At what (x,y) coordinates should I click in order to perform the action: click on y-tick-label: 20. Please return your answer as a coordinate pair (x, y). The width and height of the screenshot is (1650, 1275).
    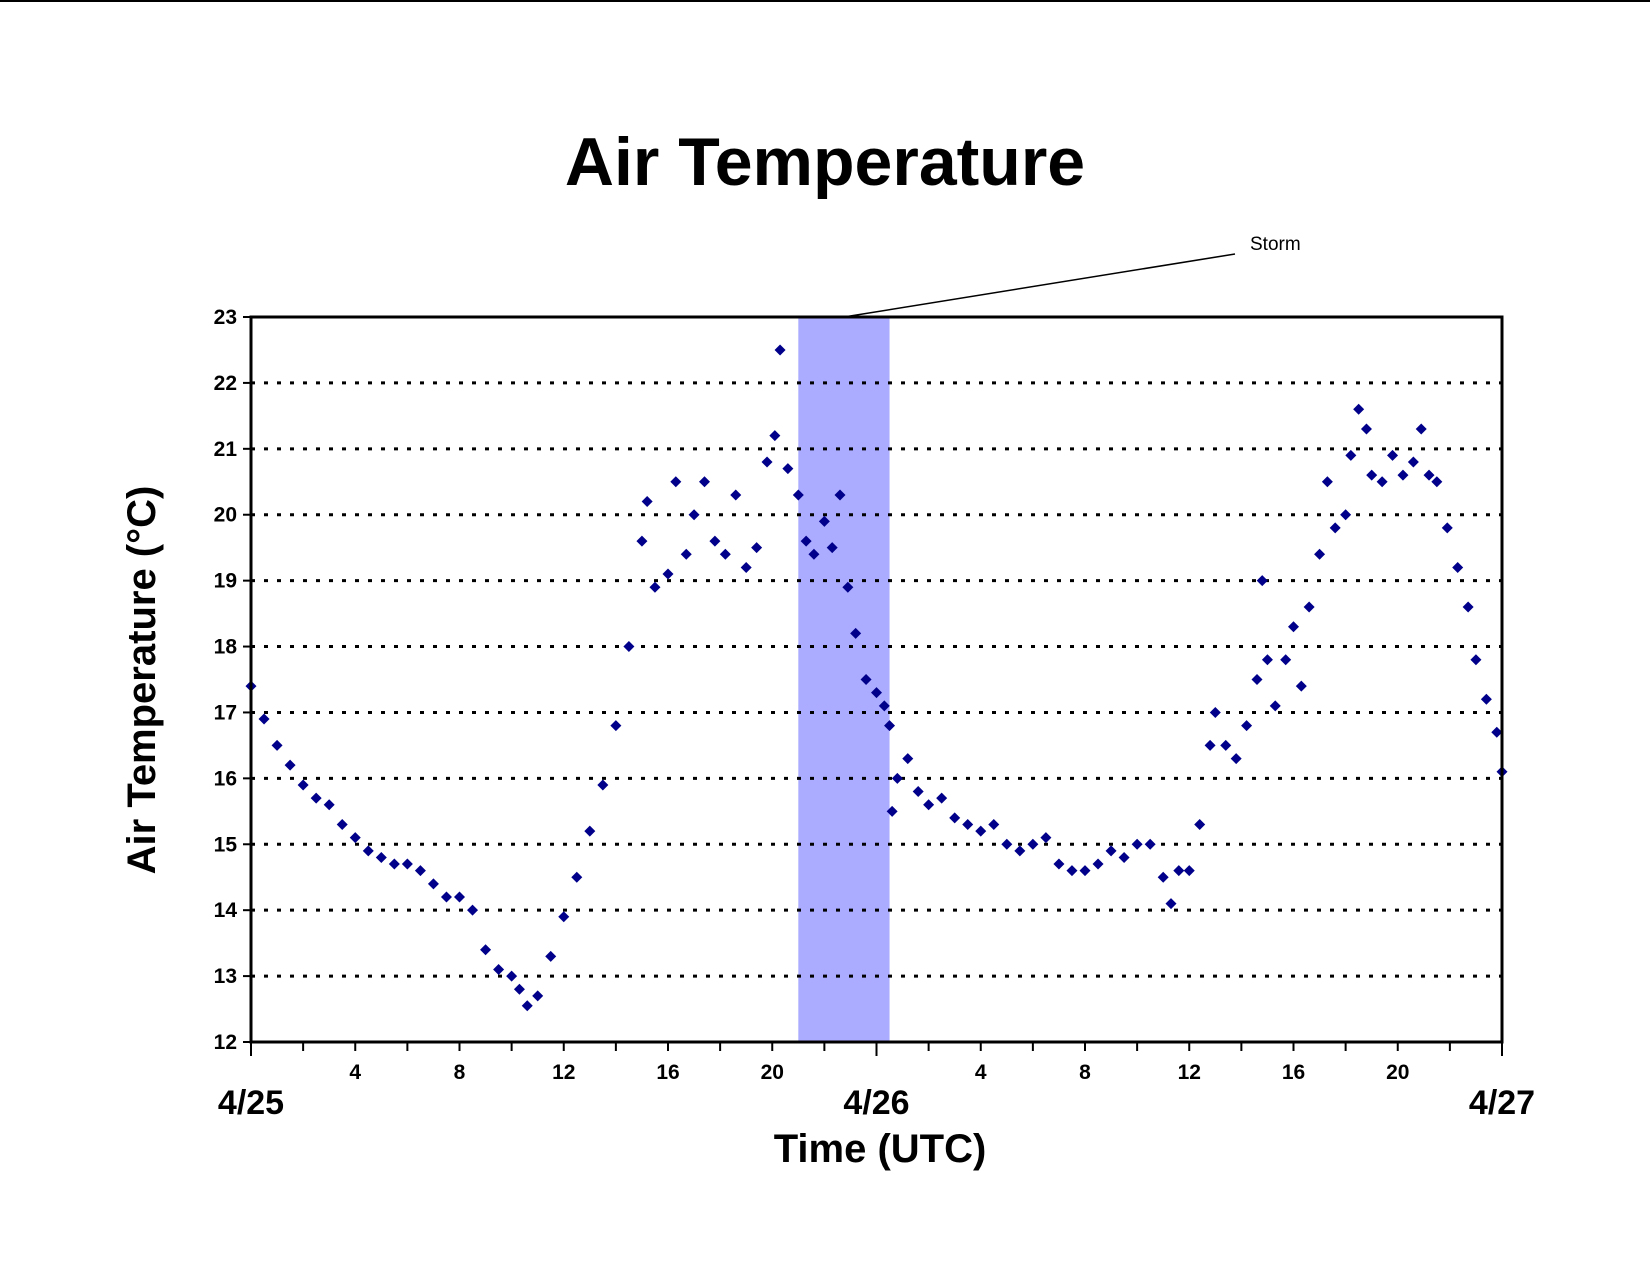
    Looking at the image, I should click on (225, 515).